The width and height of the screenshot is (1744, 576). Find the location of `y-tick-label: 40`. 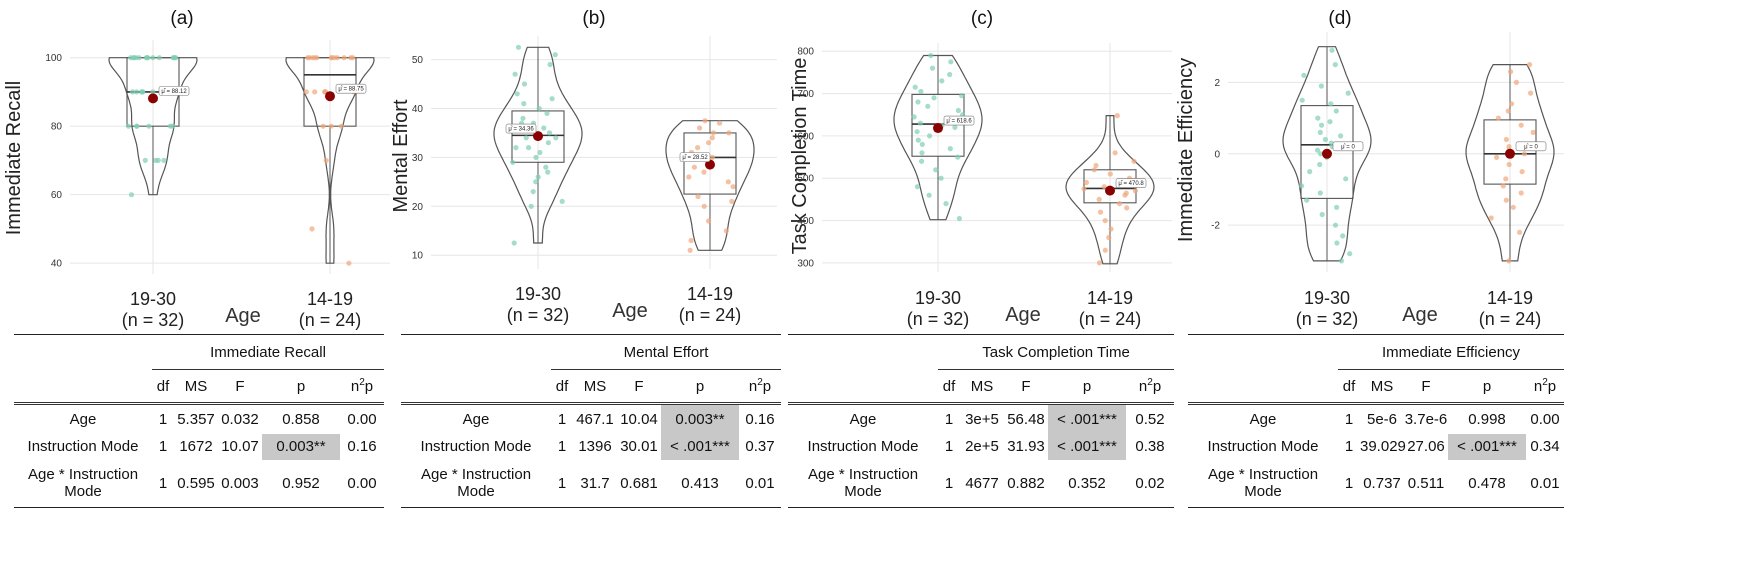

y-tick-label: 40 is located at coordinates (57, 264).